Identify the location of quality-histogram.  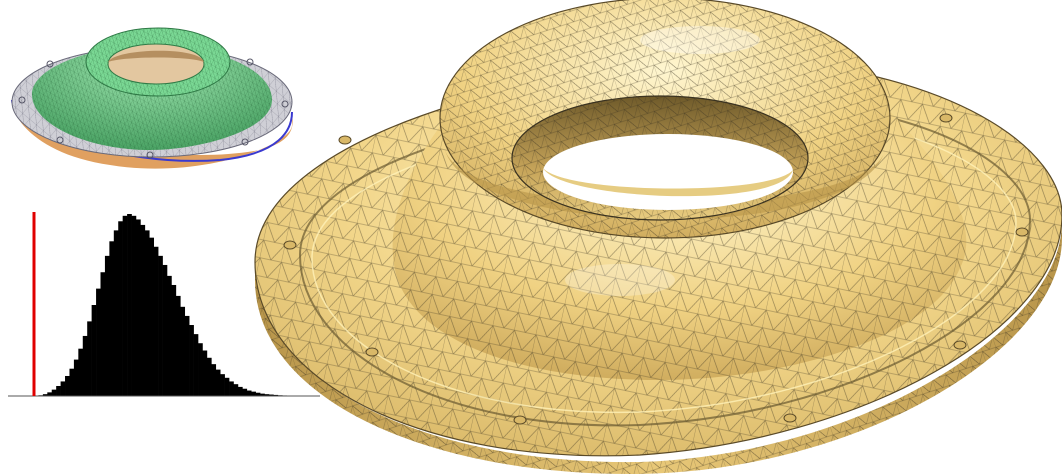
(164, 304).